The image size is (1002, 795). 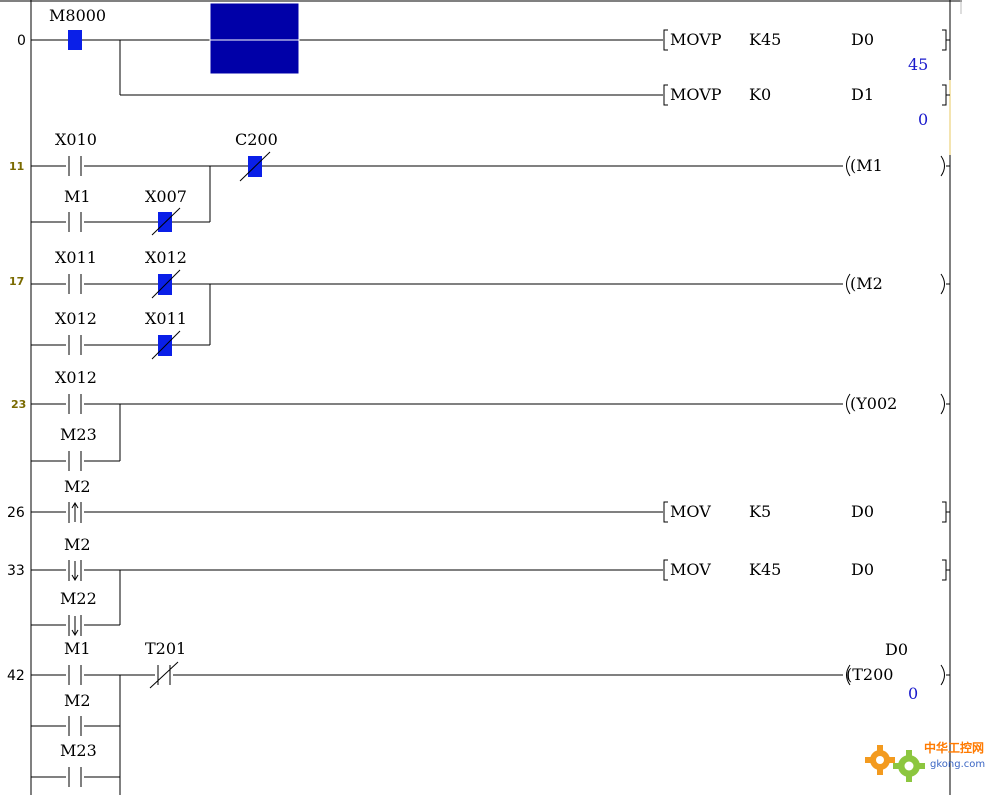 What do you see at coordinates (75, 461) in the screenshot?
I see `contact-m23` at bounding box center [75, 461].